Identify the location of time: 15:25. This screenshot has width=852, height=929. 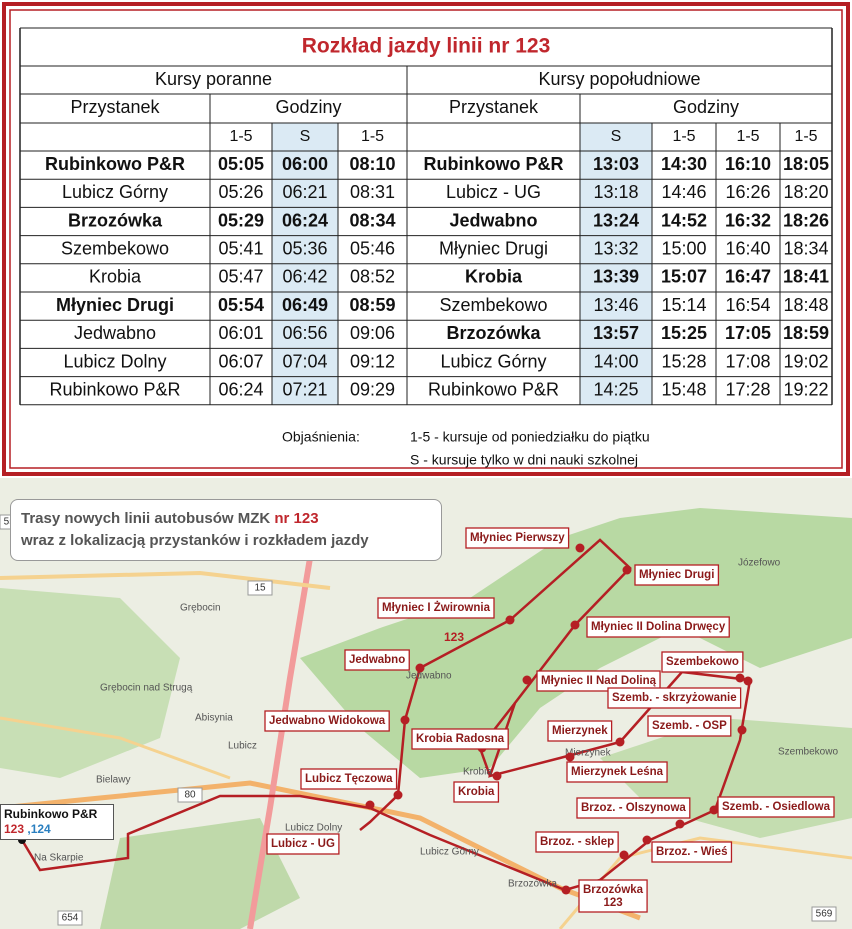
(684, 333).